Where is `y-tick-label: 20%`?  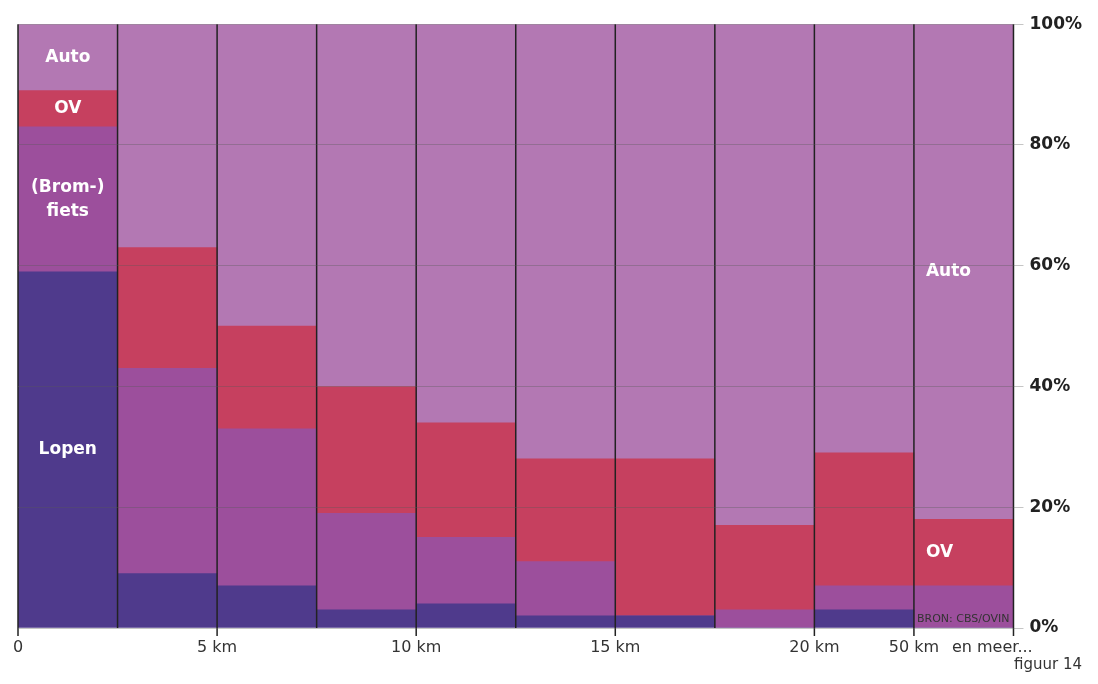
y-tick-label: 20% is located at coordinates (1050, 505).